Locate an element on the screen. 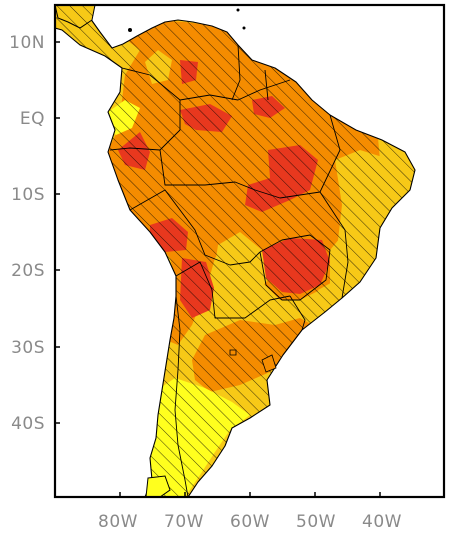  lon-label-50w: 50W is located at coordinates (316, 522).